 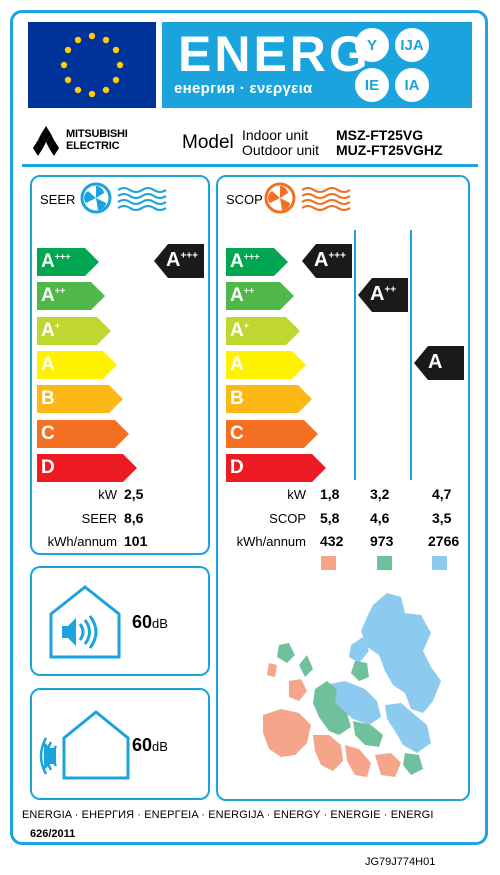 I want to click on cooling-scale-label: D, so click(x=48, y=467).